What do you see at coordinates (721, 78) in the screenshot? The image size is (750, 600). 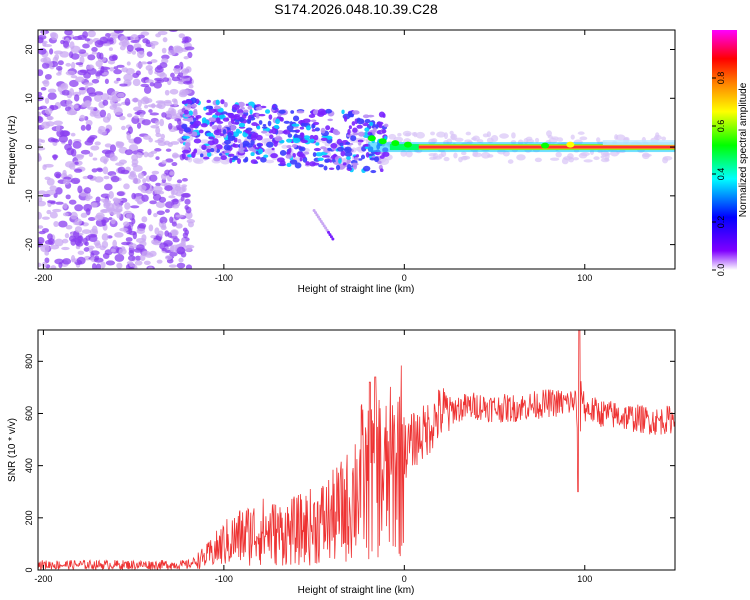 I see `colorbar-tick-label: 0.8` at bounding box center [721, 78].